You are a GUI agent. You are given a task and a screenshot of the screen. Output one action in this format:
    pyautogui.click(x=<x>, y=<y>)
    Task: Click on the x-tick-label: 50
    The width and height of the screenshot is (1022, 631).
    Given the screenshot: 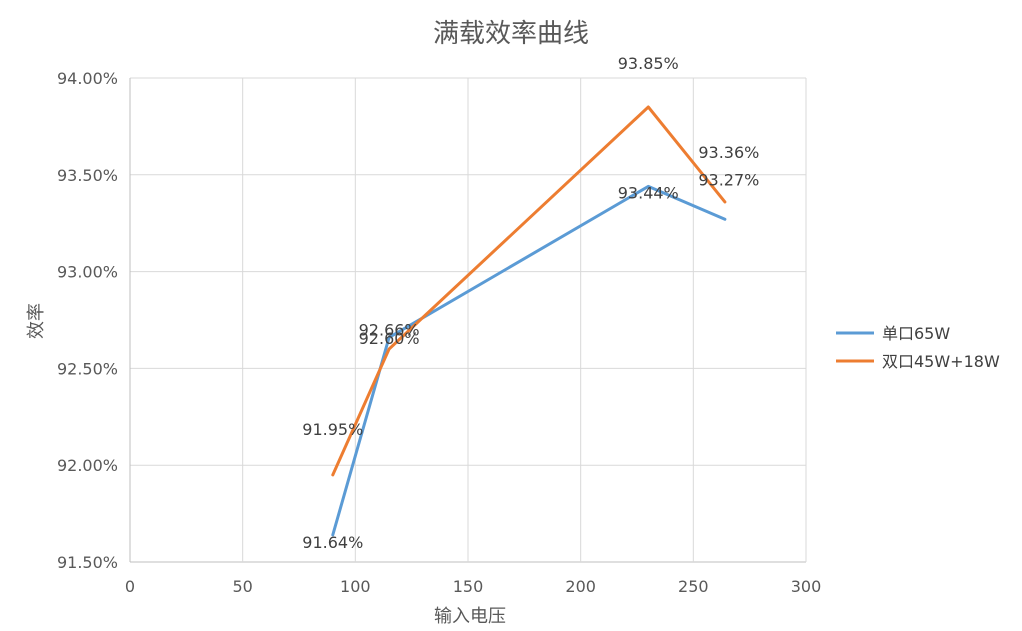 What is the action you would take?
    pyautogui.click(x=242, y=586)
    